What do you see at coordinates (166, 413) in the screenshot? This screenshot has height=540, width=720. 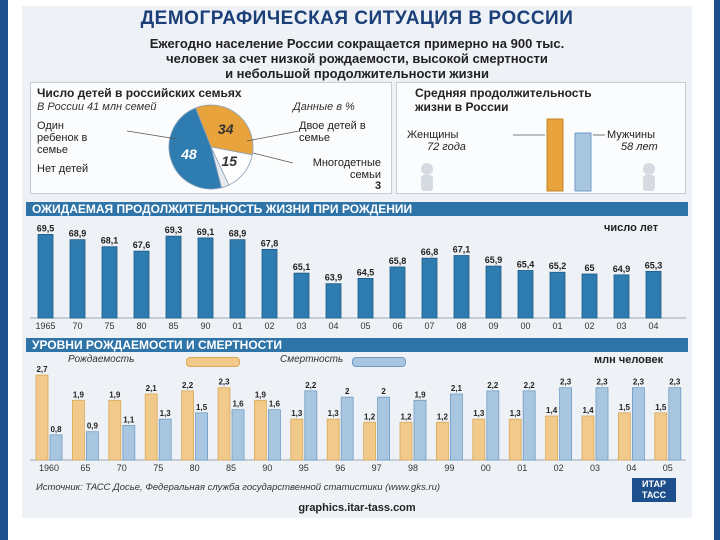 I see `death-value-label: 1,3` at bounding box center [166, 413].